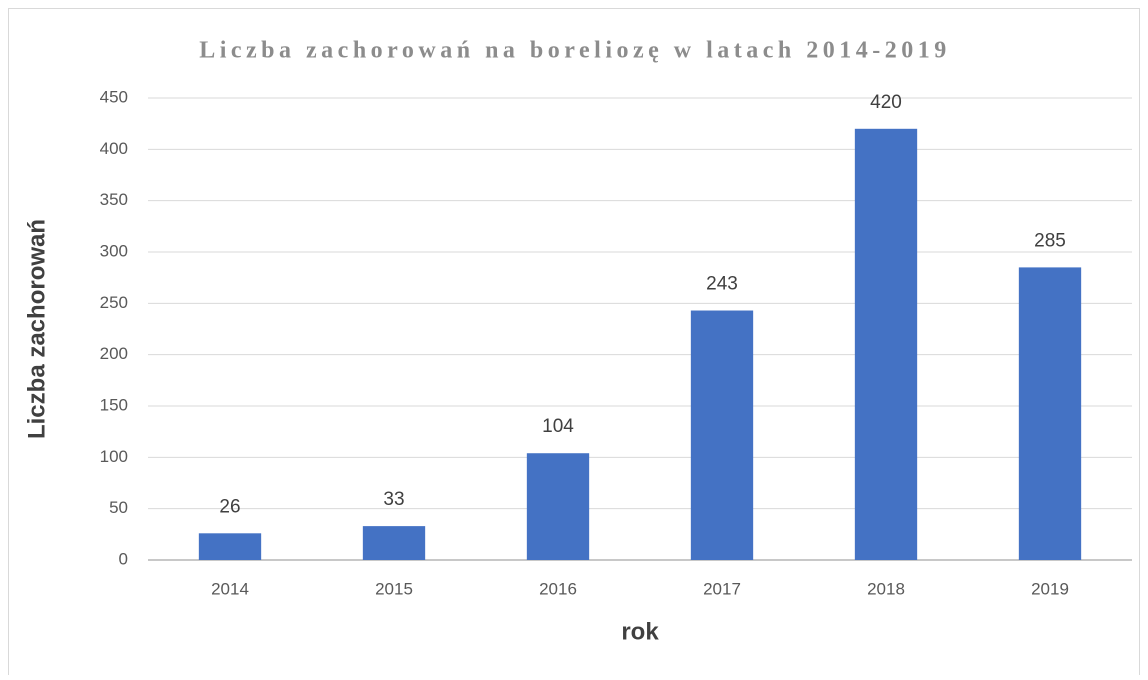  What do you see at coordinates (114, 456) in the screenshot?
I see `y-tick-label: 100` at bounding box center [114, 456].